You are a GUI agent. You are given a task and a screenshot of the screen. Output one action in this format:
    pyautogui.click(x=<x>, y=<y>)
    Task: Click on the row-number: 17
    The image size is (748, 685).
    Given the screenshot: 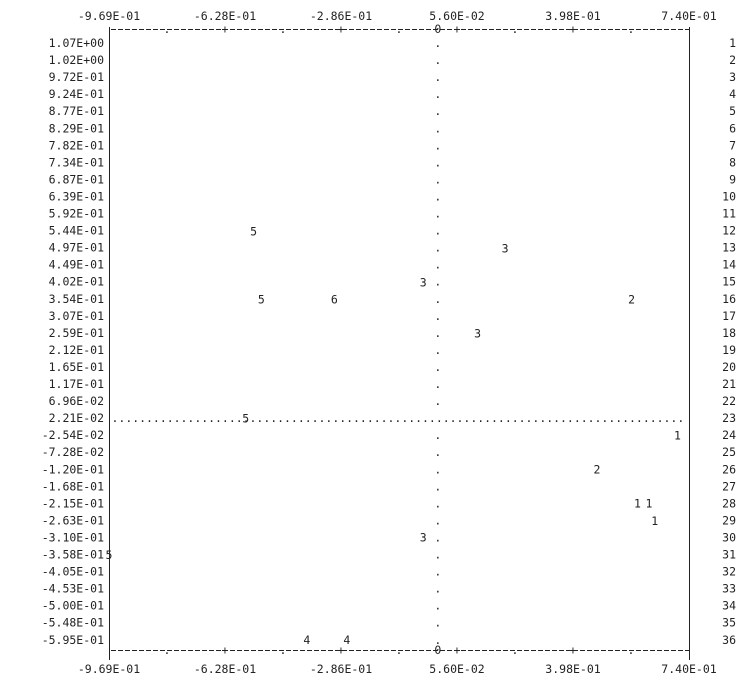 What is the action you would take?
    pyautogui.click(x=729, y=316)
    